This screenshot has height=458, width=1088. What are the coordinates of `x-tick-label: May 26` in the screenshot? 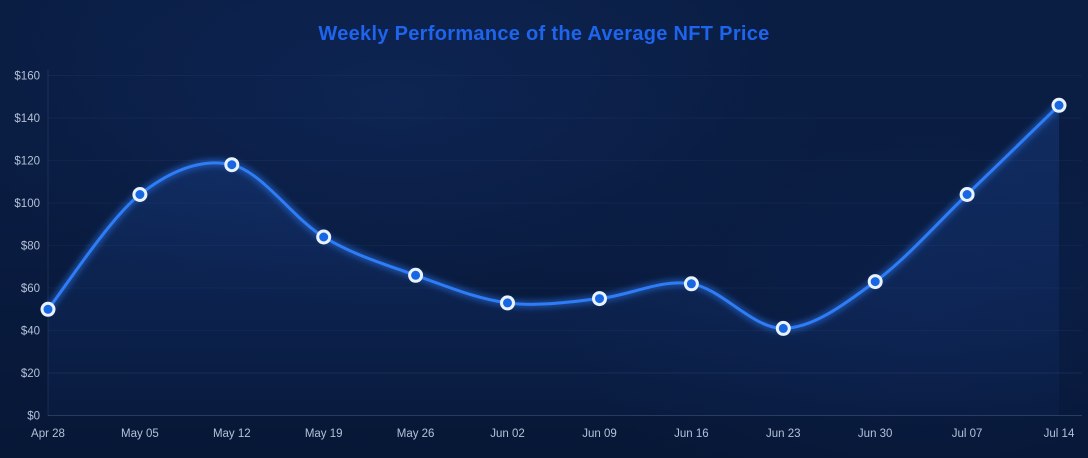 It's located at (416, 434).